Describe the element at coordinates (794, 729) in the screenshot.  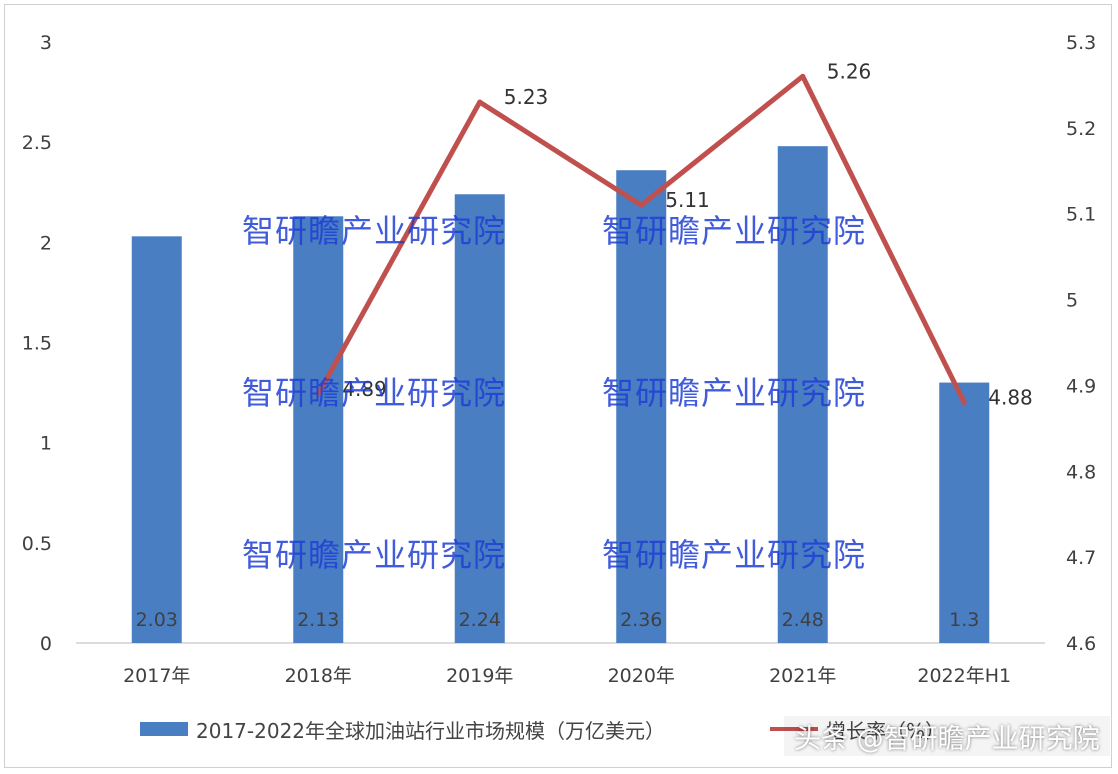
I see `legend-line-swatch` at that location.